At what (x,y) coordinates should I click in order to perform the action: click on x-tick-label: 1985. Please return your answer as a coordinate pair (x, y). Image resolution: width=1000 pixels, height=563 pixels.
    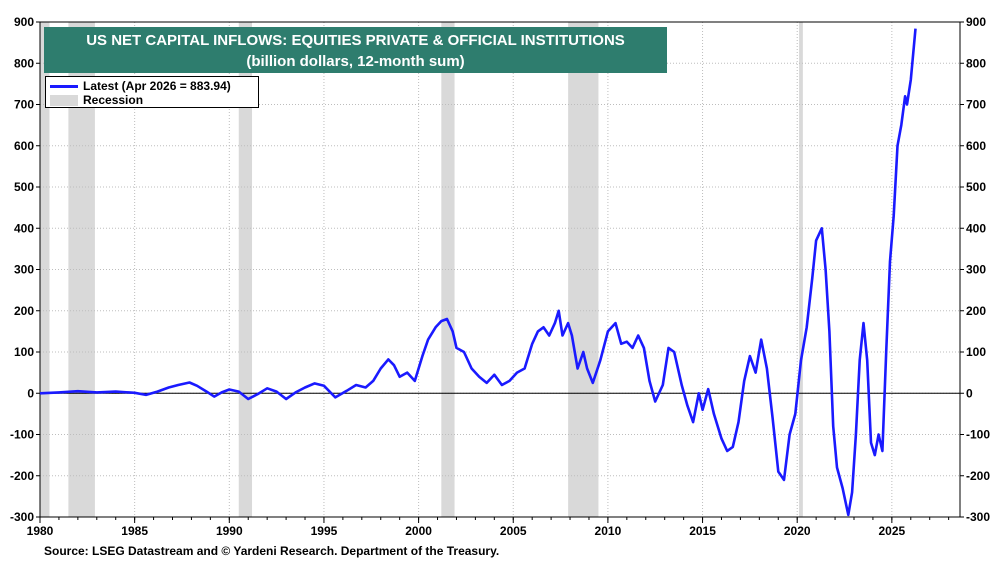
    Looking at the image, I should click on (134, 531).